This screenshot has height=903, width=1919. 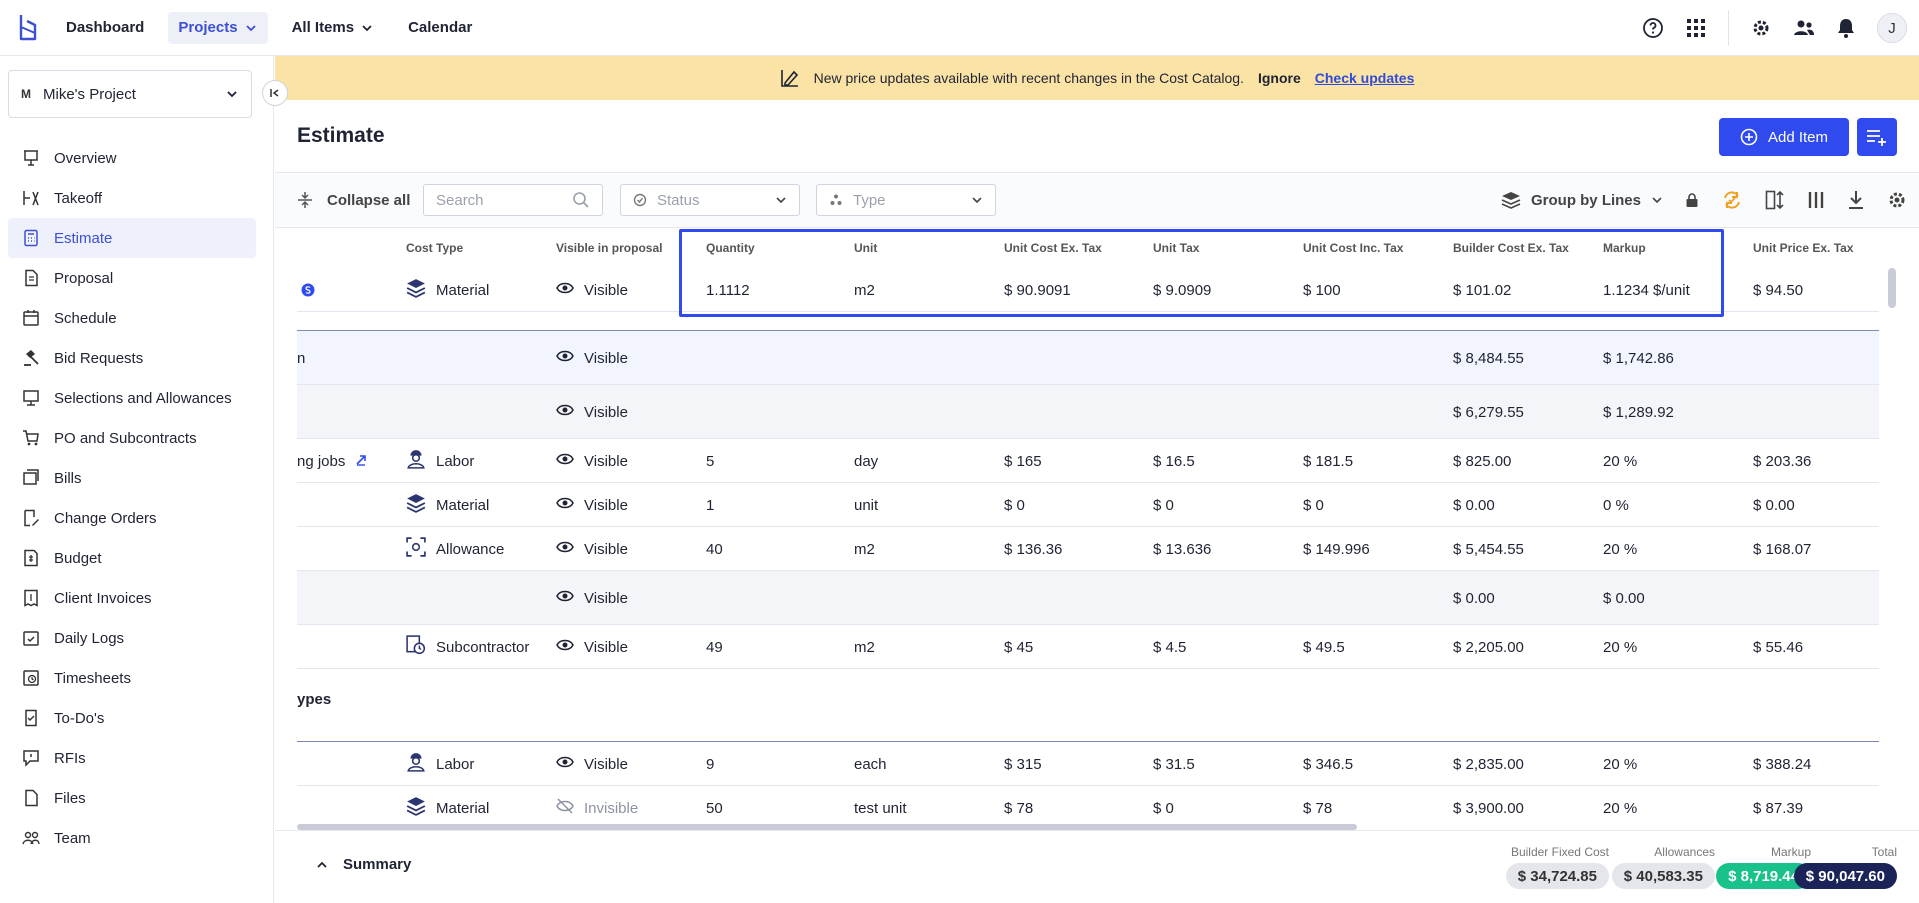 I want to click on cell-bcet: $ 8,484.55, so click(x=1488, y=358).